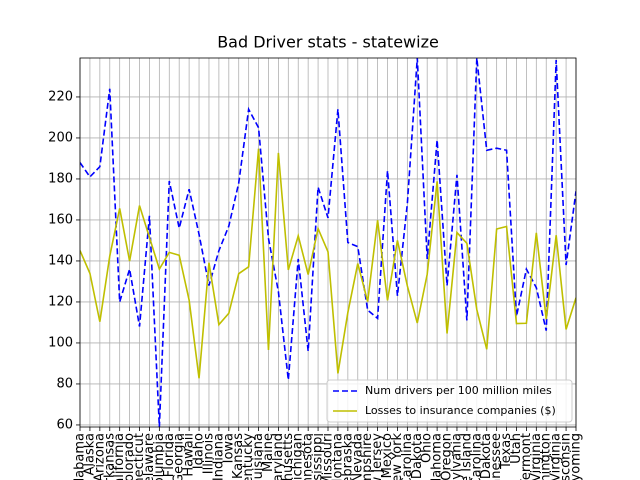 The height and width of the screenshot is (480, 640). Describe the element at coordinates (476, 456) in the screenshot. I see `x-tick-label: South Carolina` at that location.